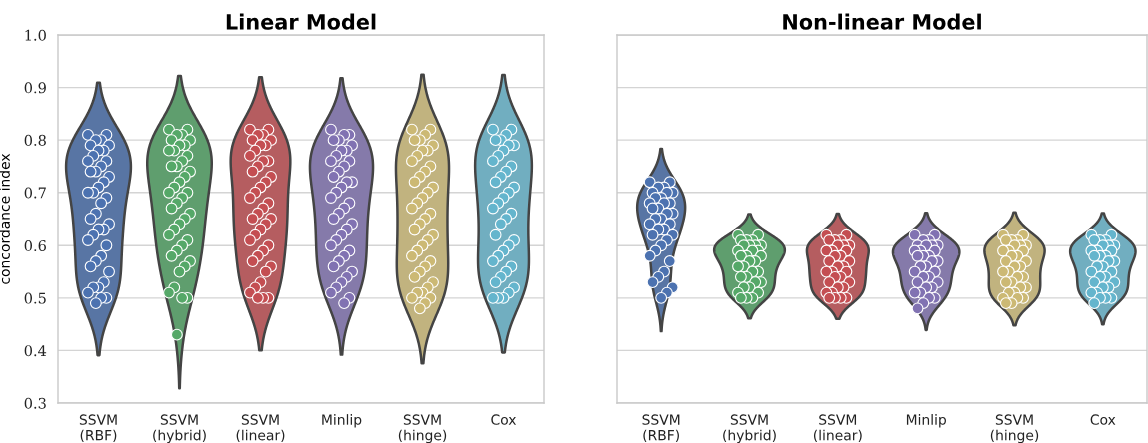 This screenshot has height=443, width=1148. I want to click on y-tick-label: 0.6, so click(35, 246).